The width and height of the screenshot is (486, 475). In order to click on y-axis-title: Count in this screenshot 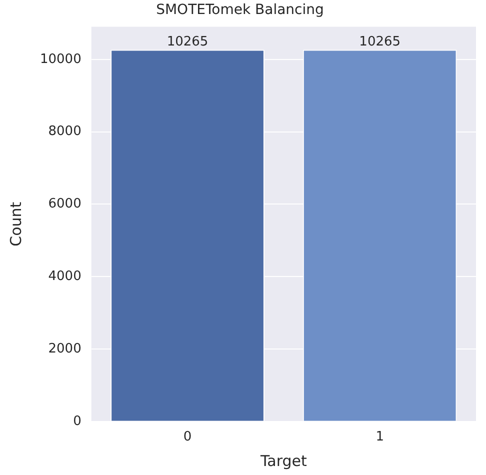, I will do `click(15, 224)`.